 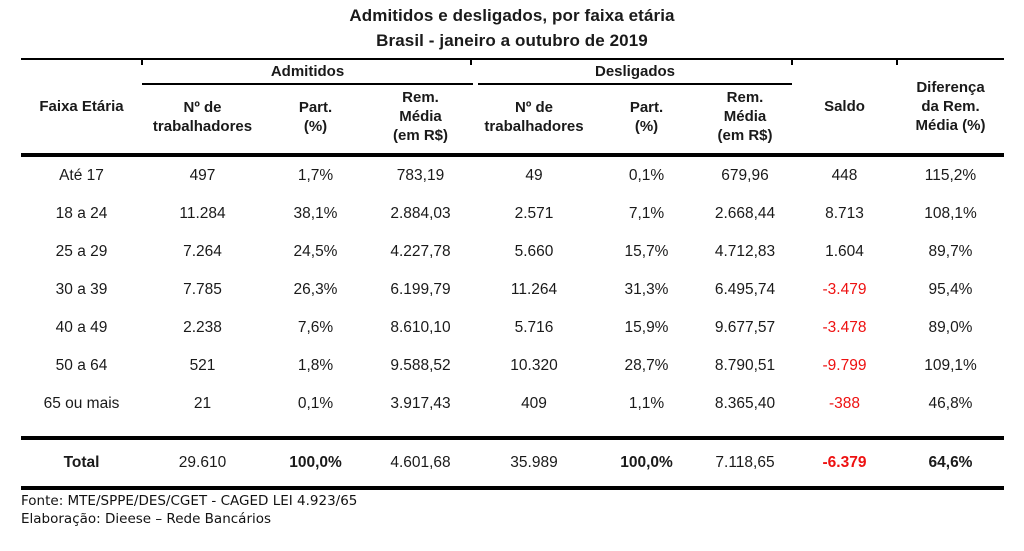 What do you see at coordinates (950, 289) in the screenshot?
I see `cell-diferenca: 95,4%` at bounding box center [950, 289].